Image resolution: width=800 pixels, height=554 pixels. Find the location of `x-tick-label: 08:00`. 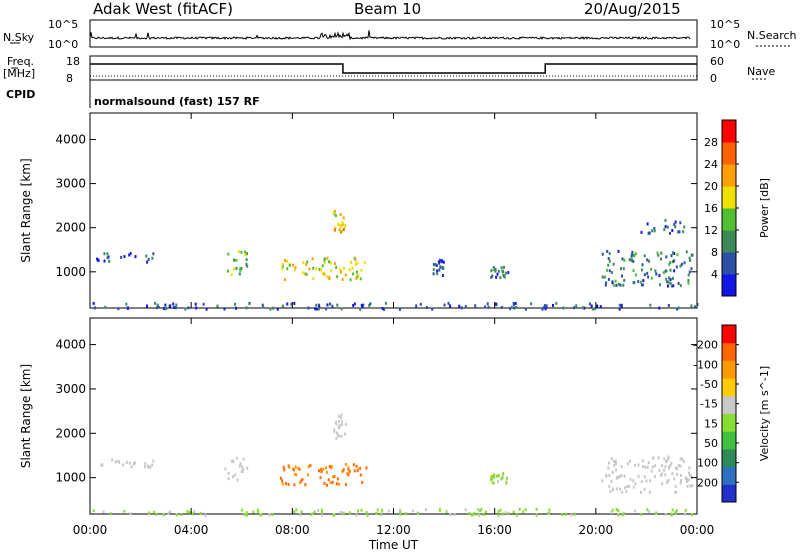

x-tick-label: 08:00 is located at coordinates (292, 530).